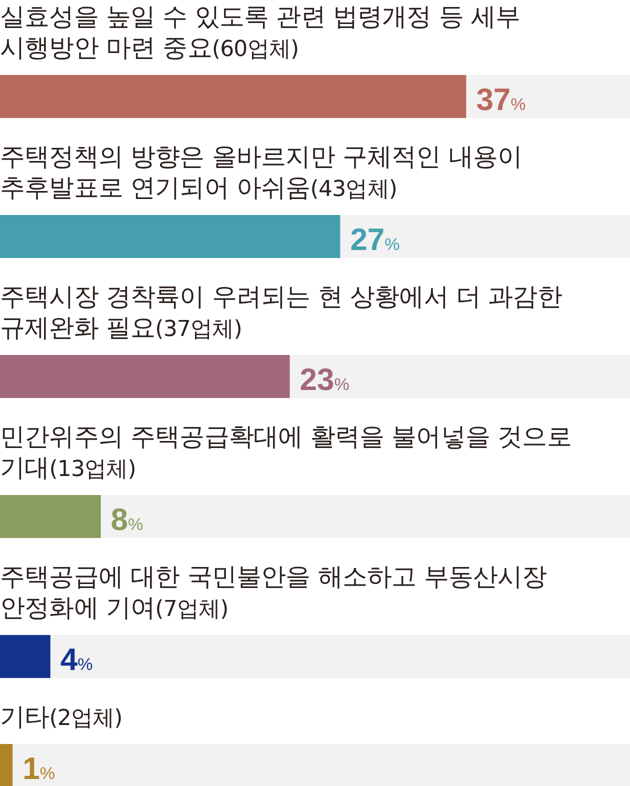 Image resolution: width=630 pixels, height=786 pixels. What do you see at coordinates (149, 47) in the screenshot?
I see `category-label: 시행방안 마련 중요(60업체)` at bounding box center [149, 47].